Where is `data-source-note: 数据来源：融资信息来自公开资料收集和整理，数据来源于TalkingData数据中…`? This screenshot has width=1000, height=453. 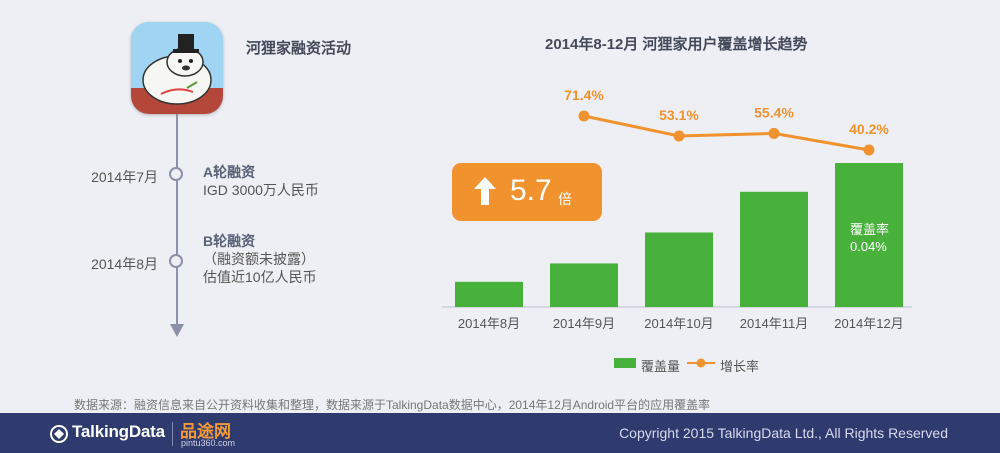
data-source-note: 数据来源：融资信息来自公开资料收集和整理，数据来源于TalkingData数据中… is located at coordinates (392, 405).